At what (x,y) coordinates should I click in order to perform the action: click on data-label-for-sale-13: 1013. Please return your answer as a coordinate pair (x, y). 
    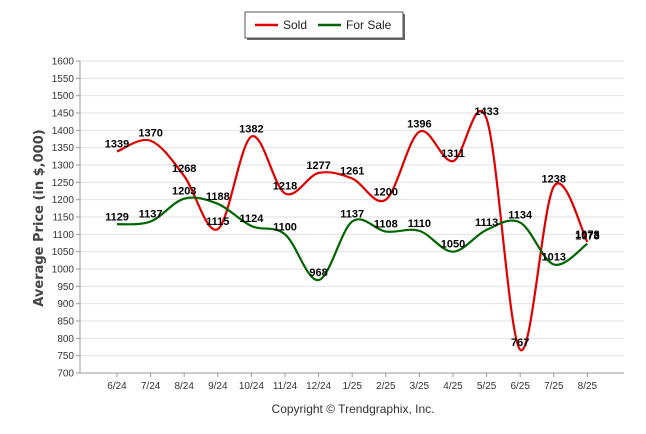
    Looking at the image, I should click on (554, 257).